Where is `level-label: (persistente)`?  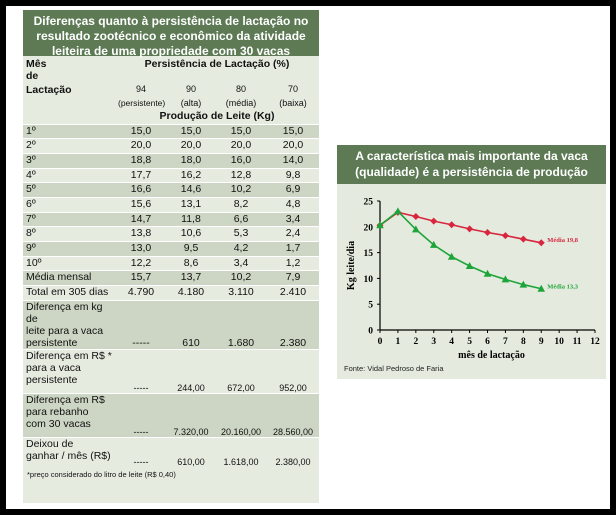 level-label: (persistente) is located at coordinates (141, 104).